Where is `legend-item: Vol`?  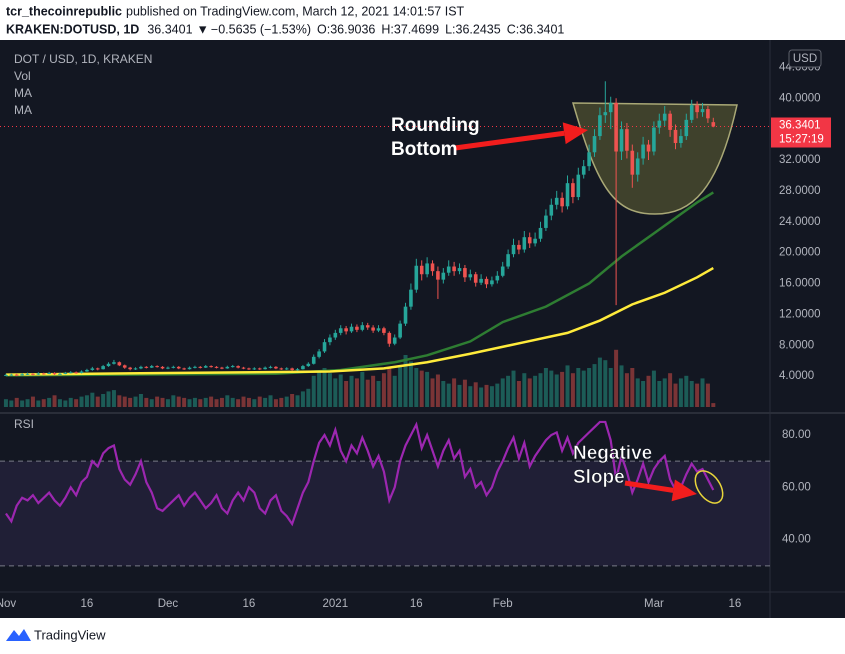 legend-item: Vol is located at coordinates (22, 76).